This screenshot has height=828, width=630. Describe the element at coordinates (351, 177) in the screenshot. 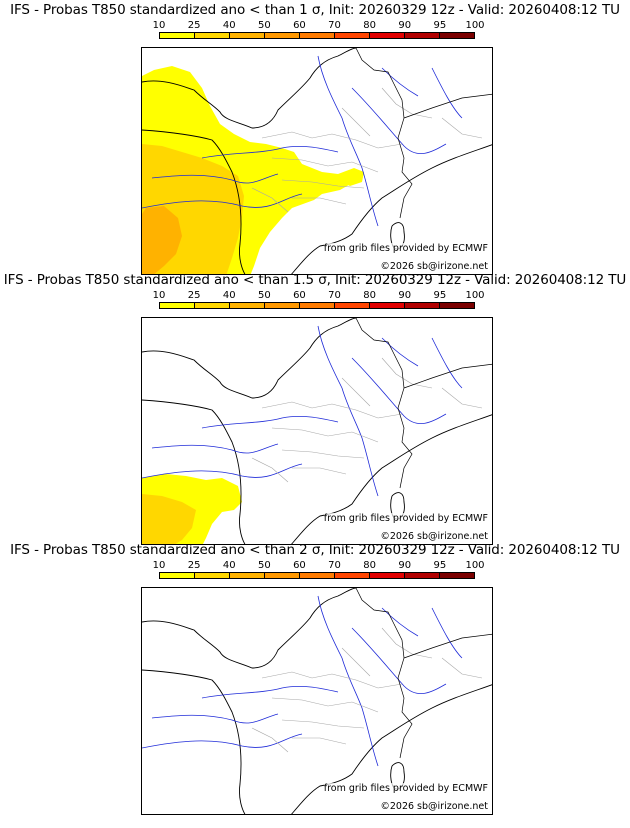

I see `prob-area-yellow-alps` at that location.